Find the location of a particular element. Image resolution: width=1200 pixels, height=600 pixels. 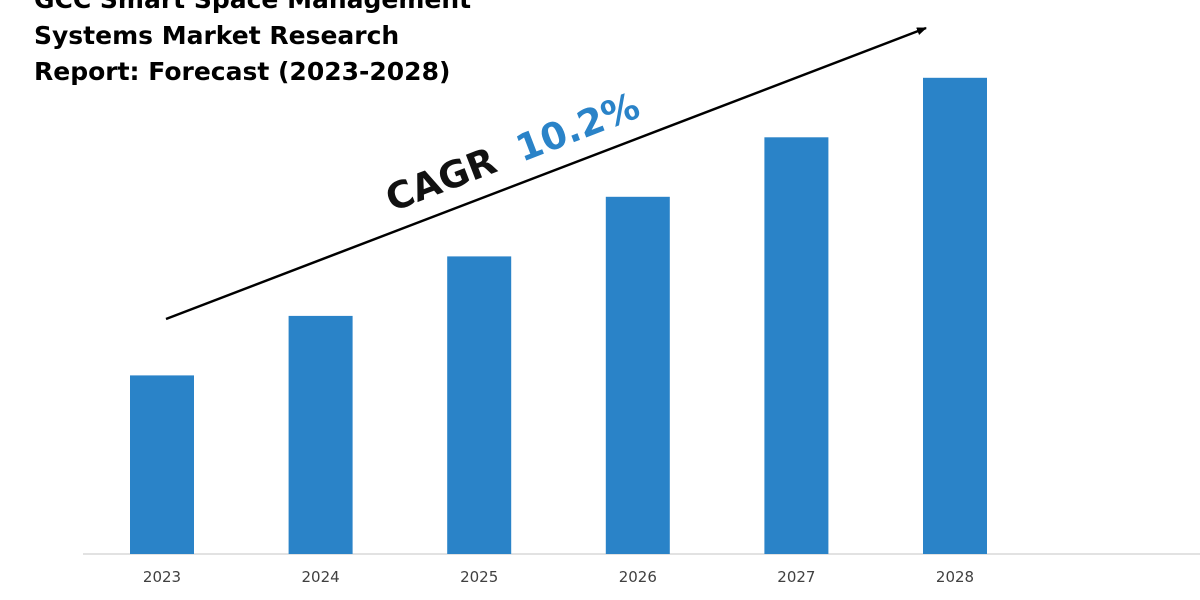

bar-2023 is located at coordinates (162, 464).